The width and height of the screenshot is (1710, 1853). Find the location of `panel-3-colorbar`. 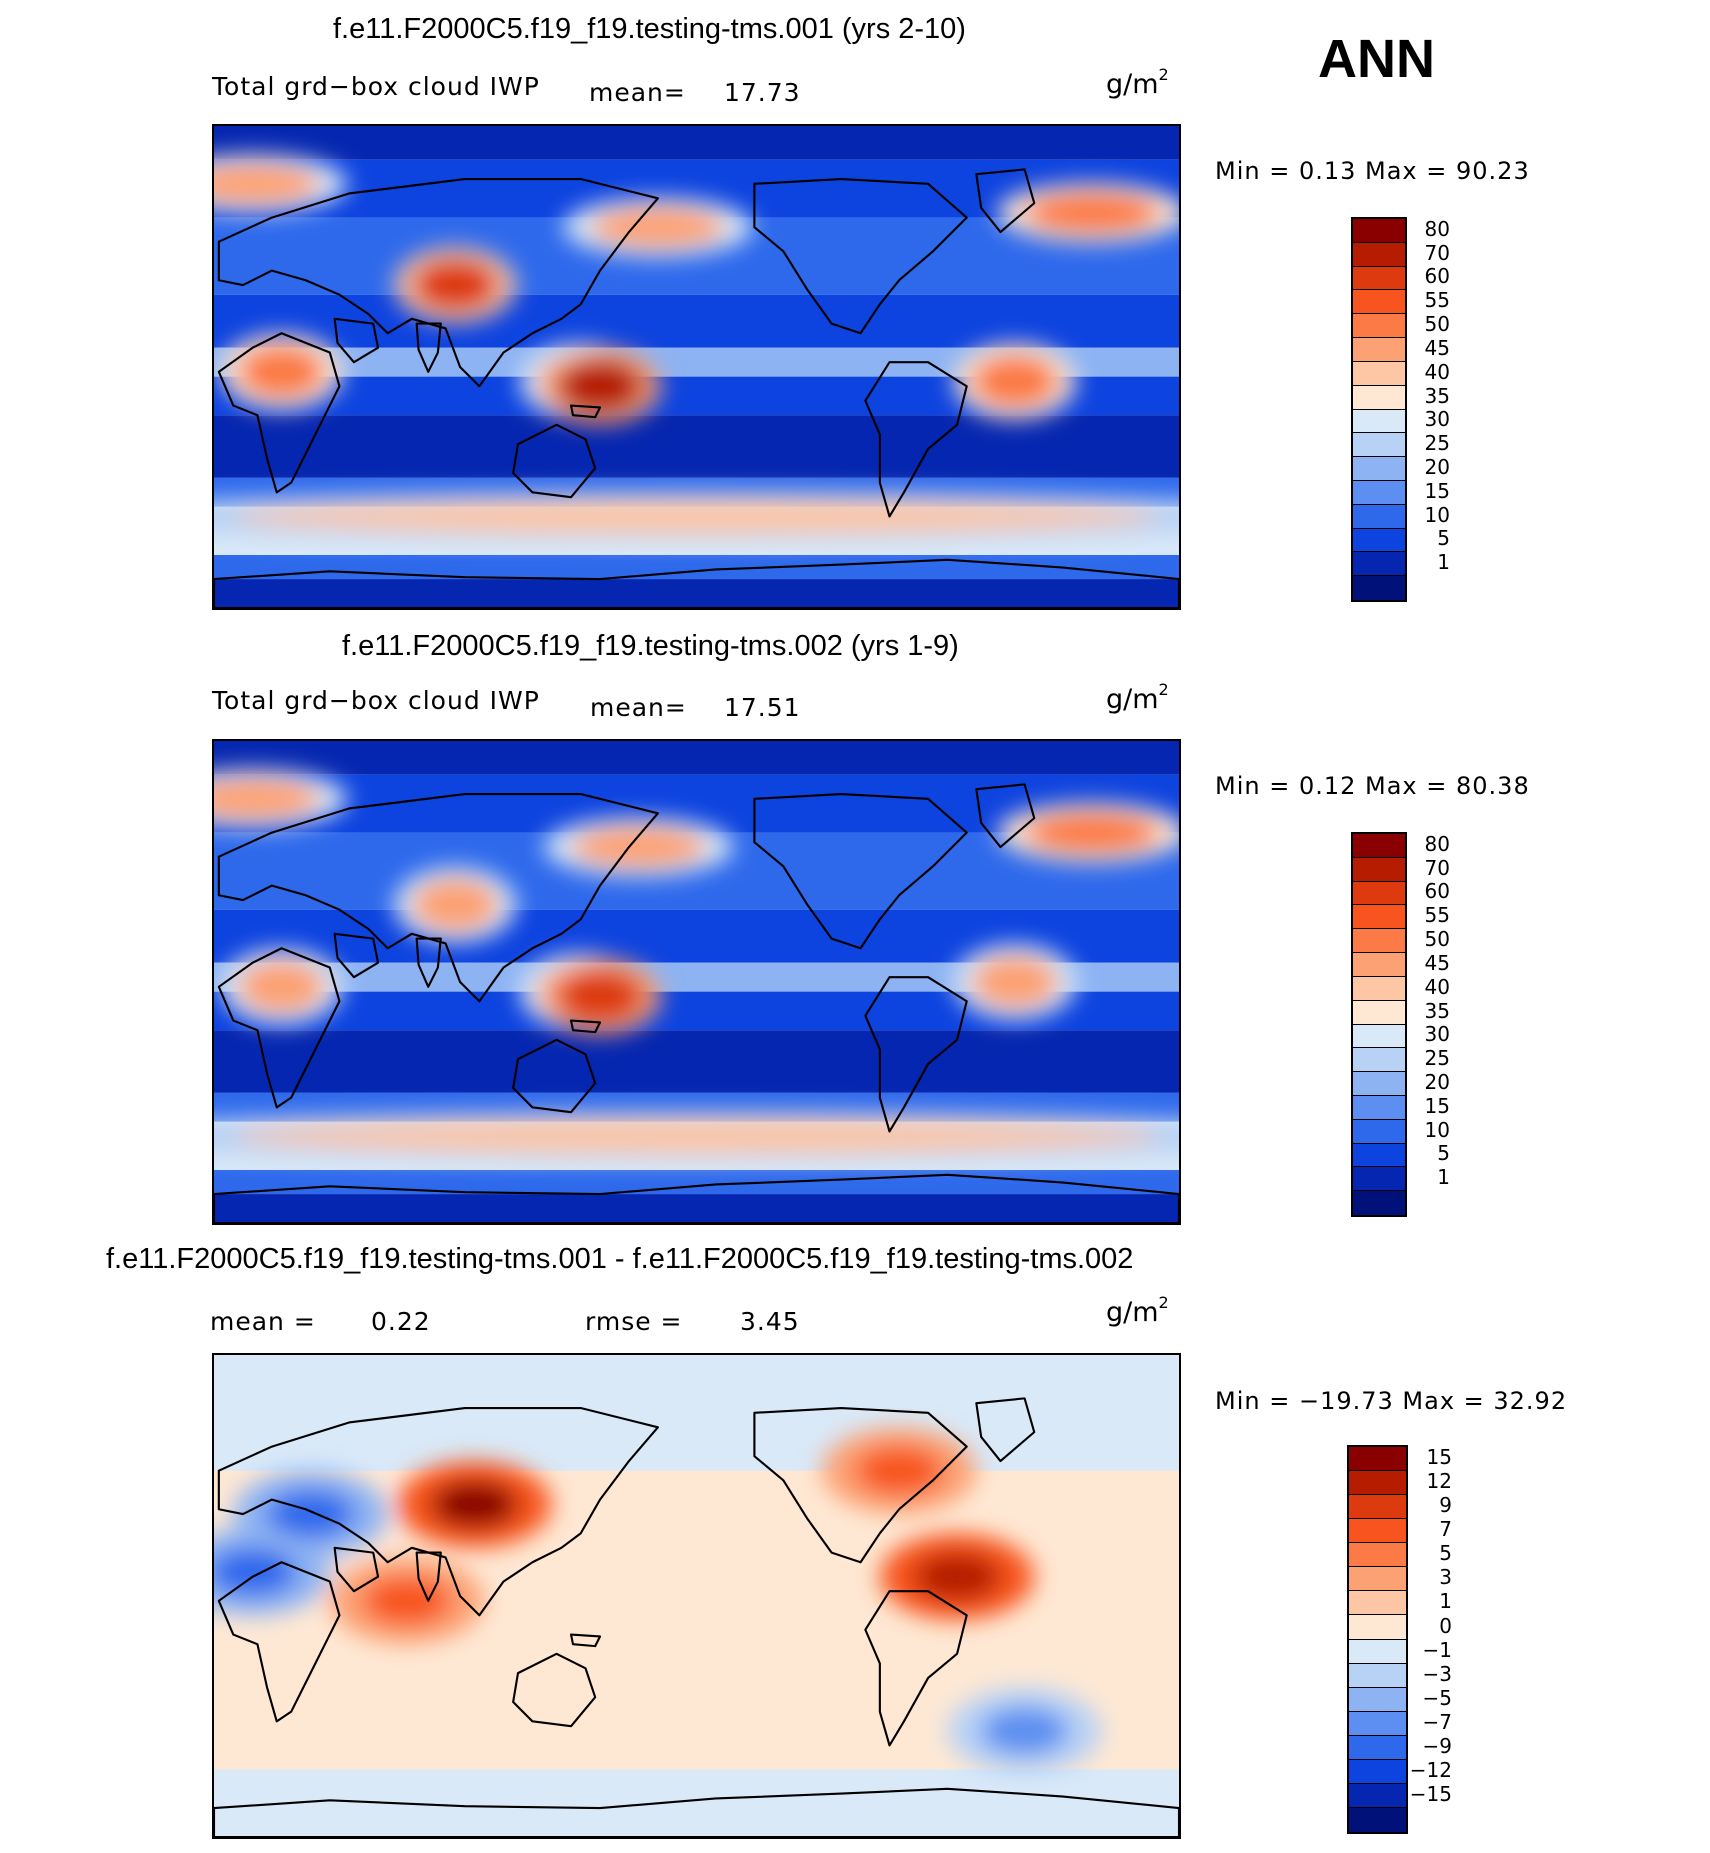

panel-3-colorbar is located at coordinates (1377, 1639).